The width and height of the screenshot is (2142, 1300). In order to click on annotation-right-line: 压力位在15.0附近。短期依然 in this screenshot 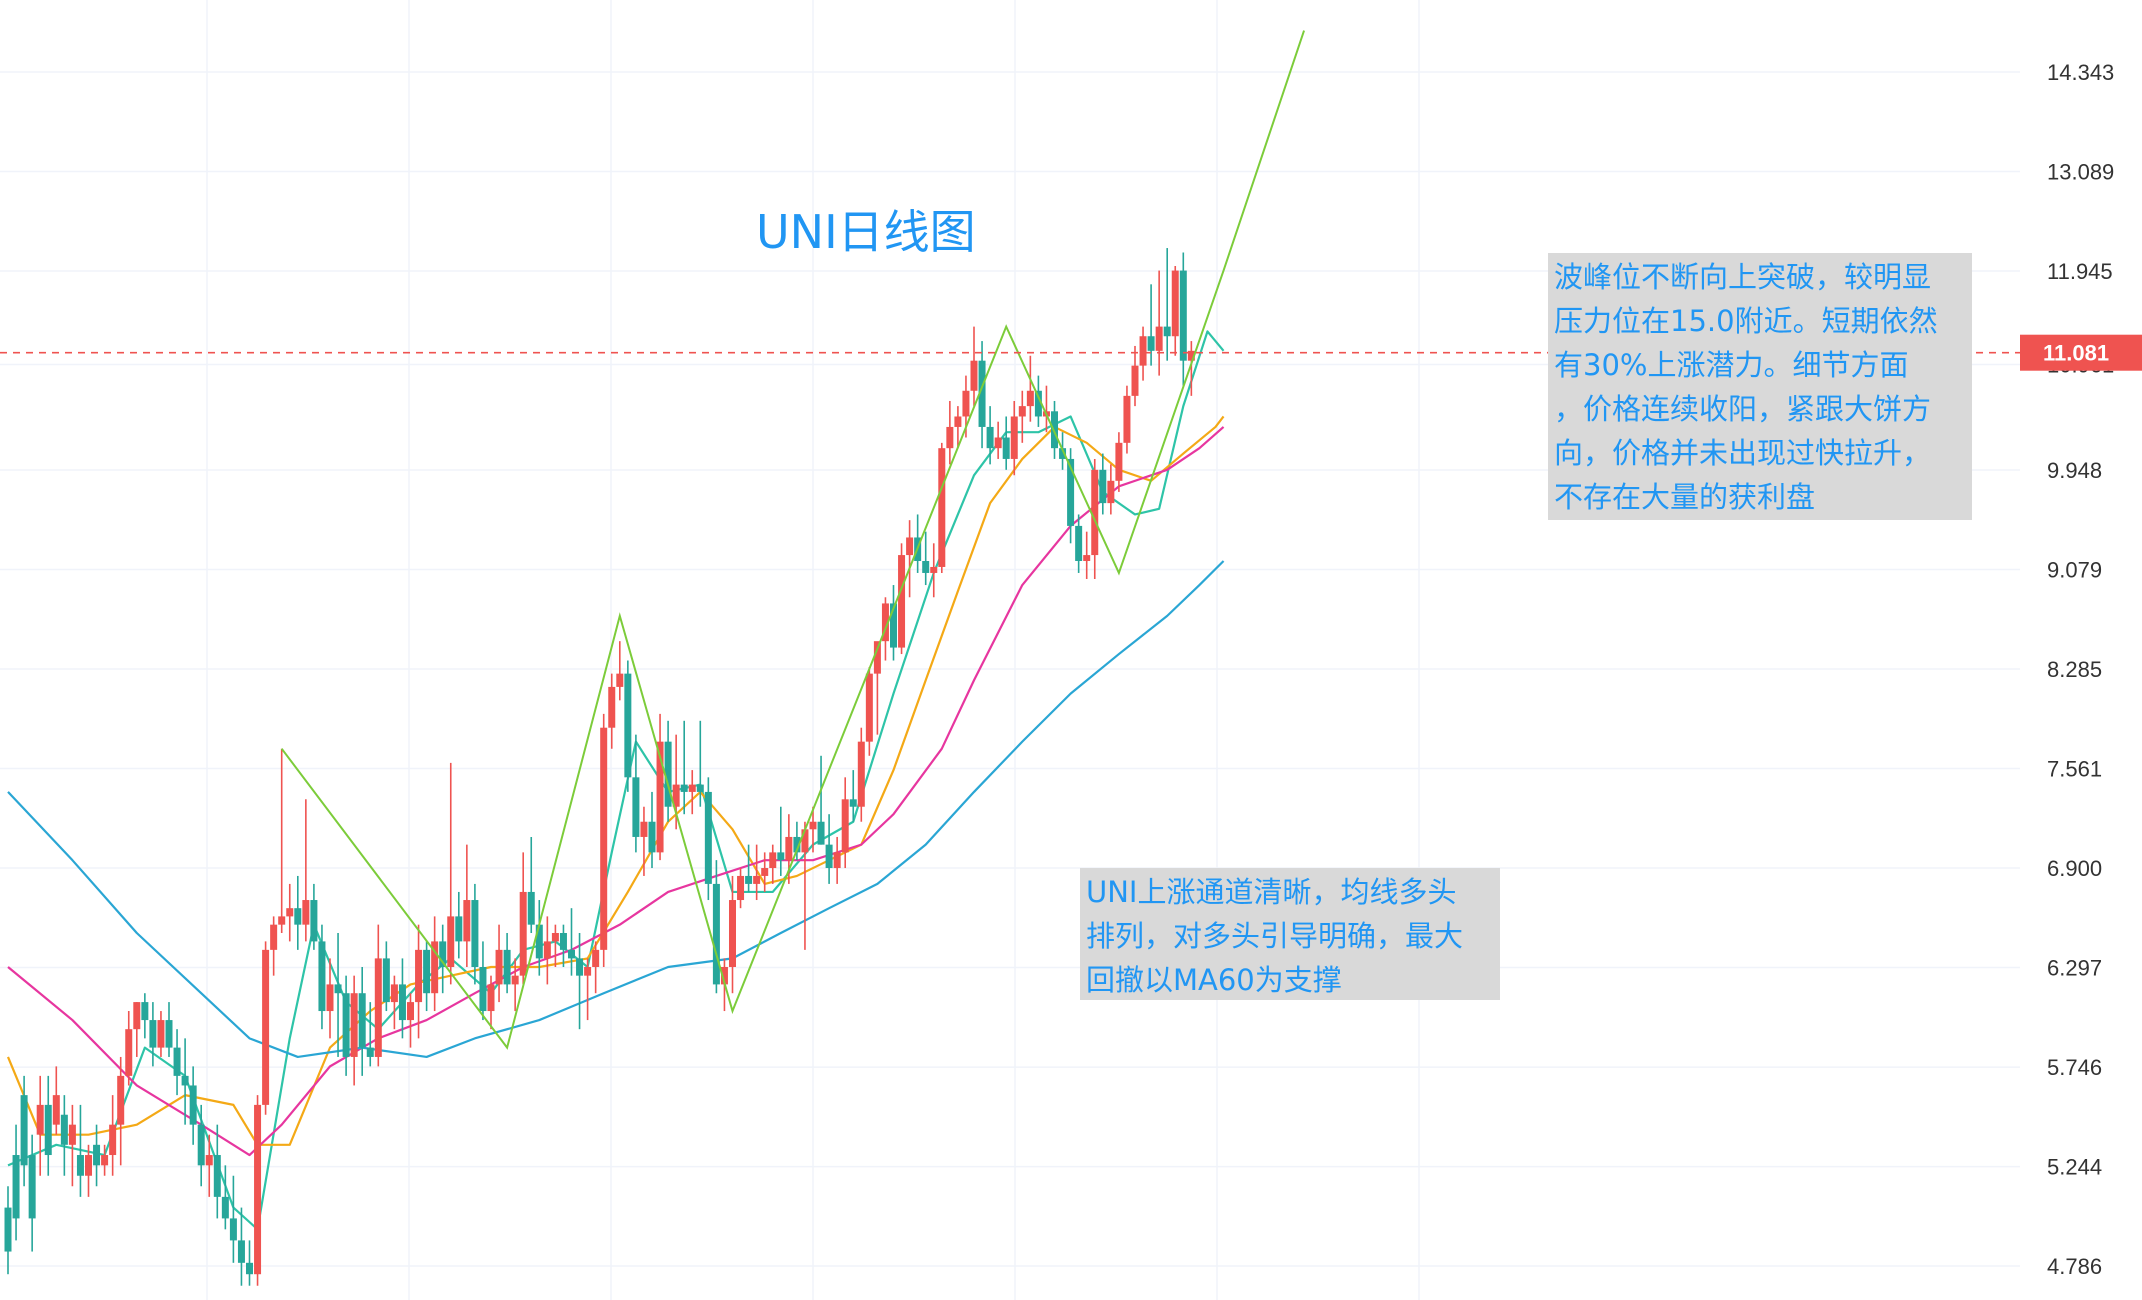, I will do `click(1746, 321)`.